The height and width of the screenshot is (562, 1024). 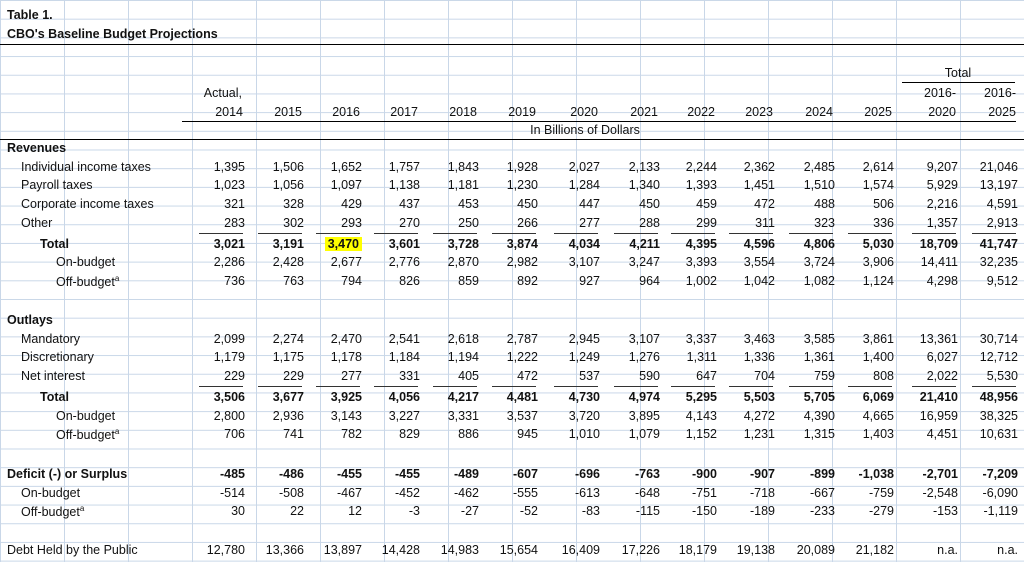 I want to click on table-cell: 14,428, so click(x=400, y=550).